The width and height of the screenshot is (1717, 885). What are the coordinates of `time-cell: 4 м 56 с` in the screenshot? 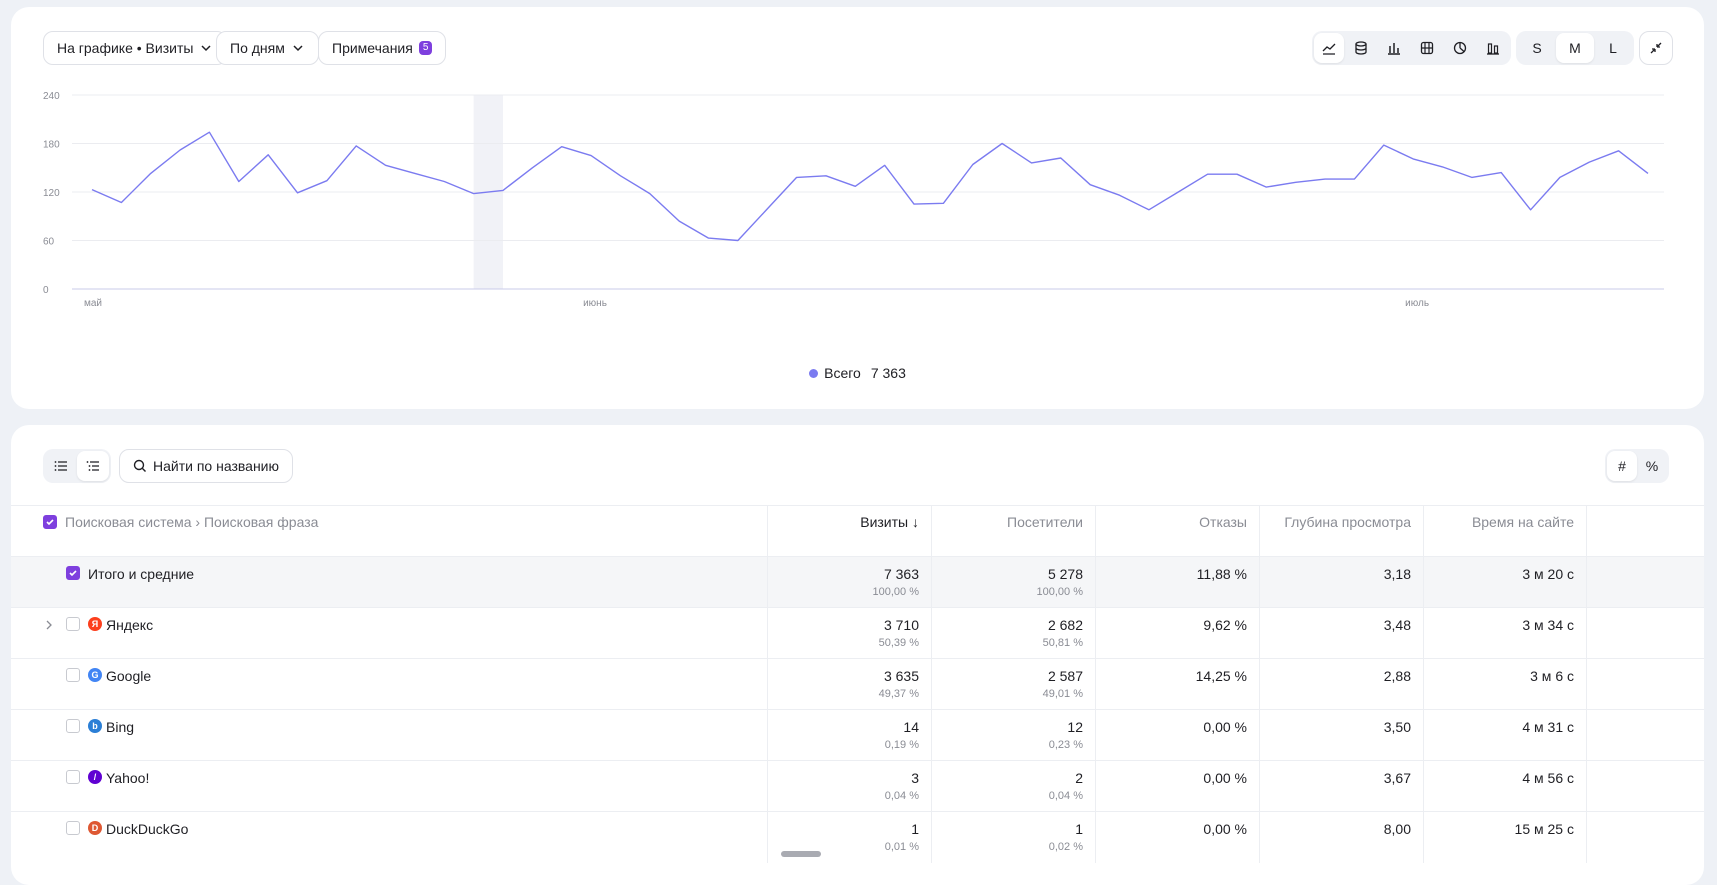 It's located at (1505, 786).